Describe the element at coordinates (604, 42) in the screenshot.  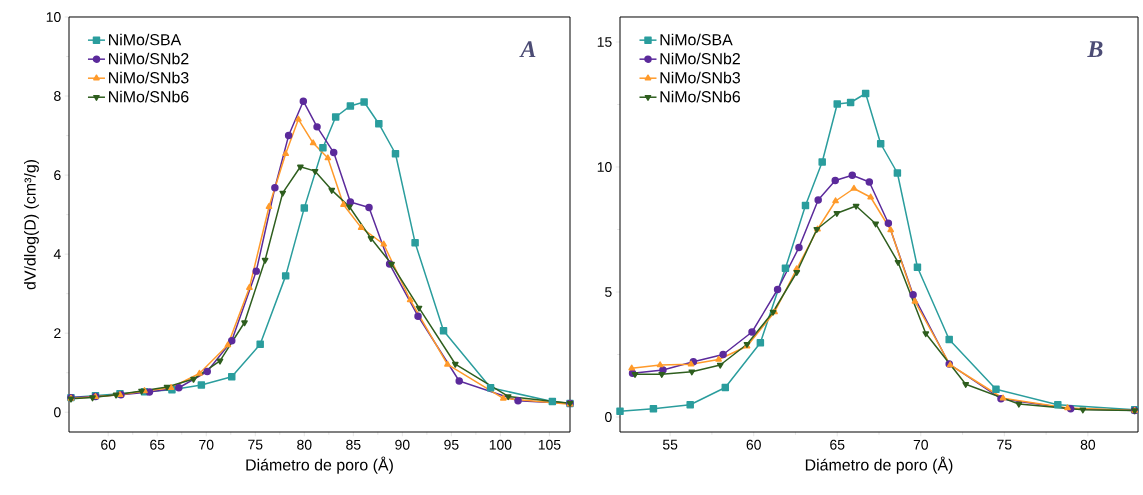
I see `y-tick-label: 15` at that location.